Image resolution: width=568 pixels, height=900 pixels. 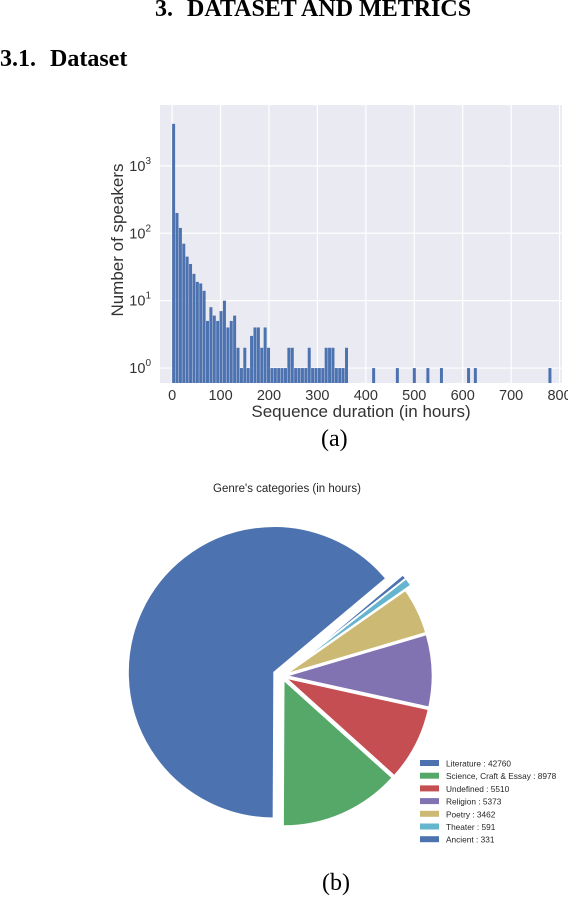 I want to click on legend-label: Science, Craft & Essay : 8978, so click(x=501, y=776).